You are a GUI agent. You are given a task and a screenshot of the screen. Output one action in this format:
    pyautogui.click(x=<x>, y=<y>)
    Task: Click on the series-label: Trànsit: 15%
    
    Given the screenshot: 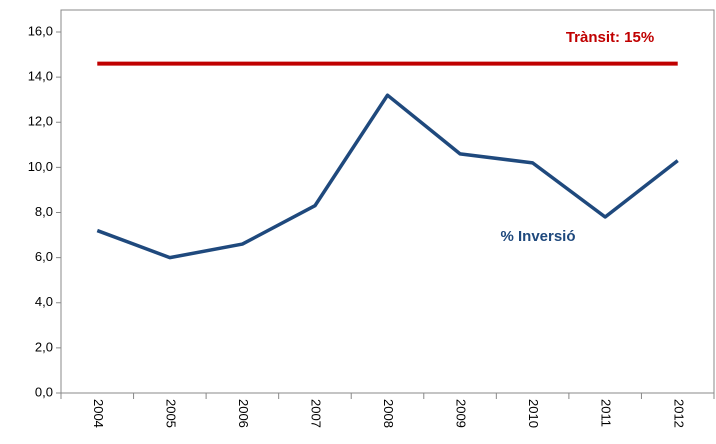 What is the action you would take?
    pyautogui.click(x=610, y=37)
    